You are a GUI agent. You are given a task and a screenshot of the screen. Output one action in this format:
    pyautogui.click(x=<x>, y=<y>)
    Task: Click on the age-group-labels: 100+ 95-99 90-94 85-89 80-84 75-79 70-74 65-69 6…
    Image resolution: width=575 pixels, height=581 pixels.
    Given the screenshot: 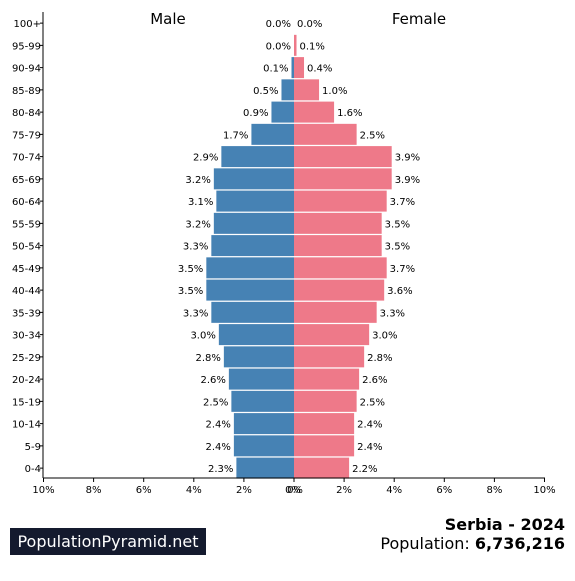 What is the action you would take?
    pyautogui.click(x=26, y=247)
    